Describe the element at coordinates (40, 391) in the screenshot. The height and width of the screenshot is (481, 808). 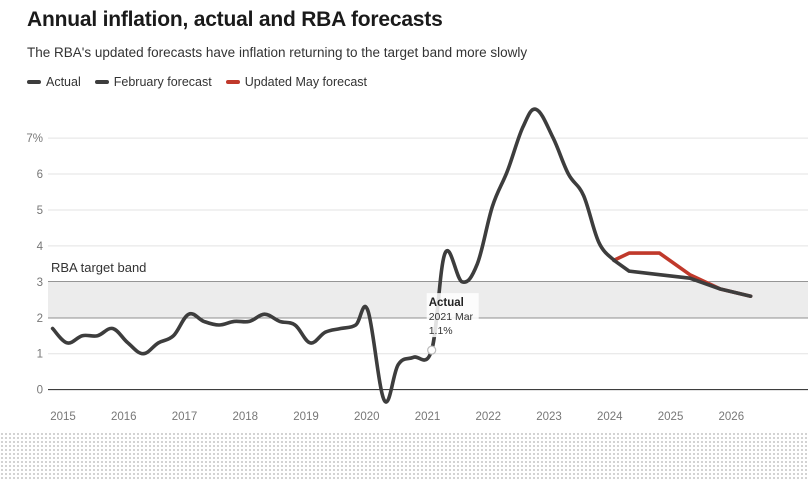
I see `y-tick-label: 0` at that location.